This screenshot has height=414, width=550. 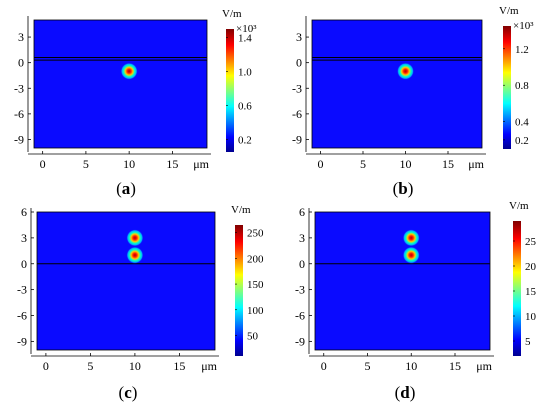 What do you see at coordinates (245, 72) in the screenshot?
I see `colorbar-tick-label: 1.0` at bounding box center [245, 72].